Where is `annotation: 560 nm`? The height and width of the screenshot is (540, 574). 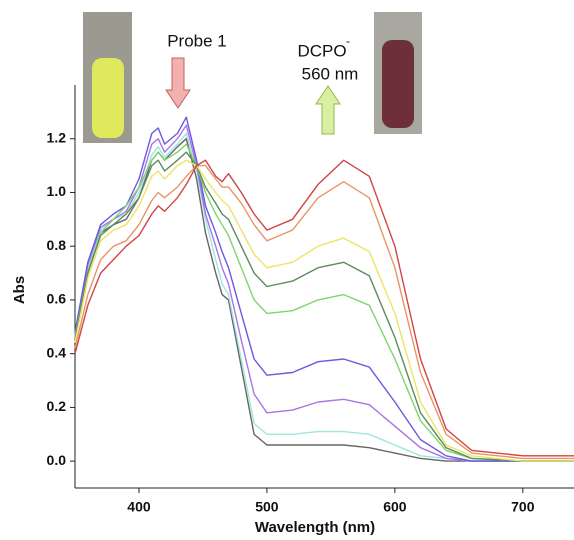 annotation: 560 nm is located at coordinates (330, 73).